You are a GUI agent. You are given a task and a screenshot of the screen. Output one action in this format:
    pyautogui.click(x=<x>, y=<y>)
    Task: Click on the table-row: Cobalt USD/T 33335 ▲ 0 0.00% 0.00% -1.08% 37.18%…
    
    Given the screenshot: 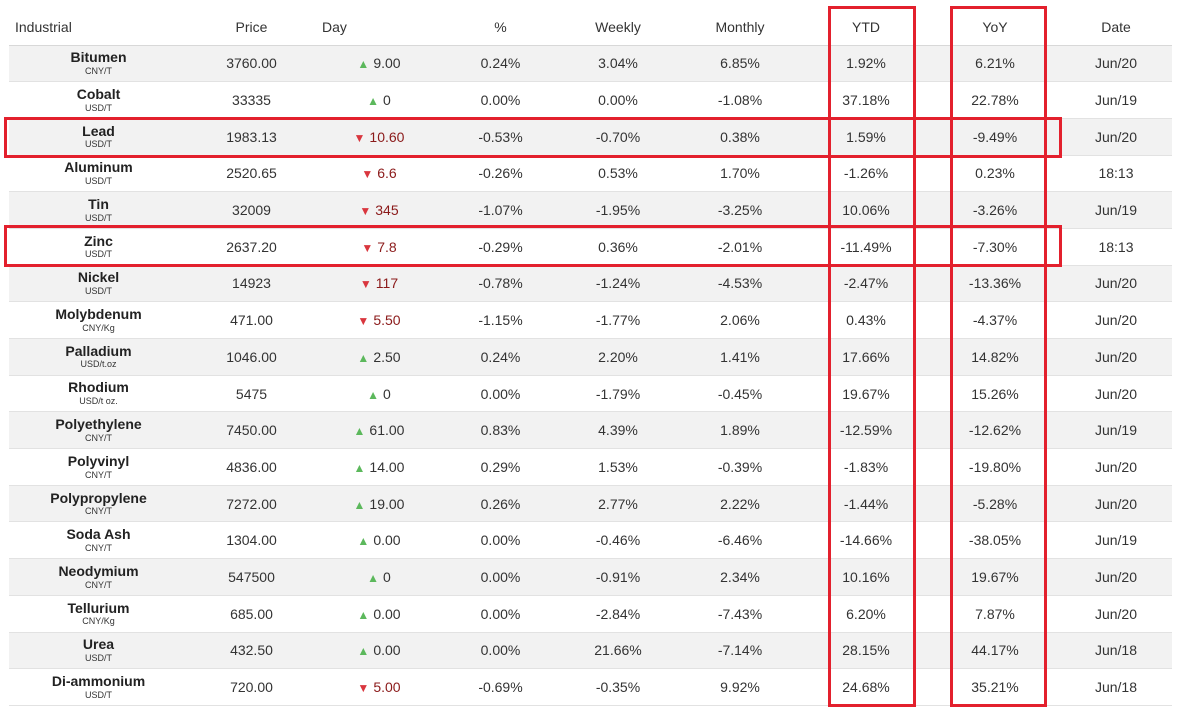 What is the action you would take?
    pyautogui.click(x=590, y=100)
    